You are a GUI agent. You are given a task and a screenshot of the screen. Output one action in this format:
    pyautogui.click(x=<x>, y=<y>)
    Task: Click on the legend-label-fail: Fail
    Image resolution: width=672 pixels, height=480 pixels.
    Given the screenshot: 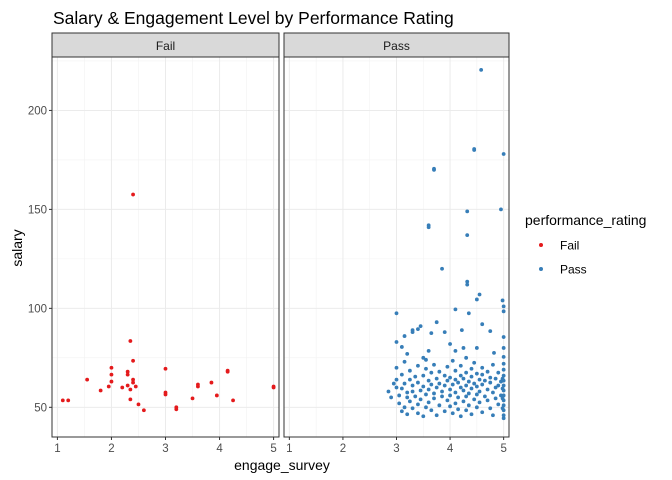 What is the action you would take?
    pyautogui.click(x=569, y=246)
    